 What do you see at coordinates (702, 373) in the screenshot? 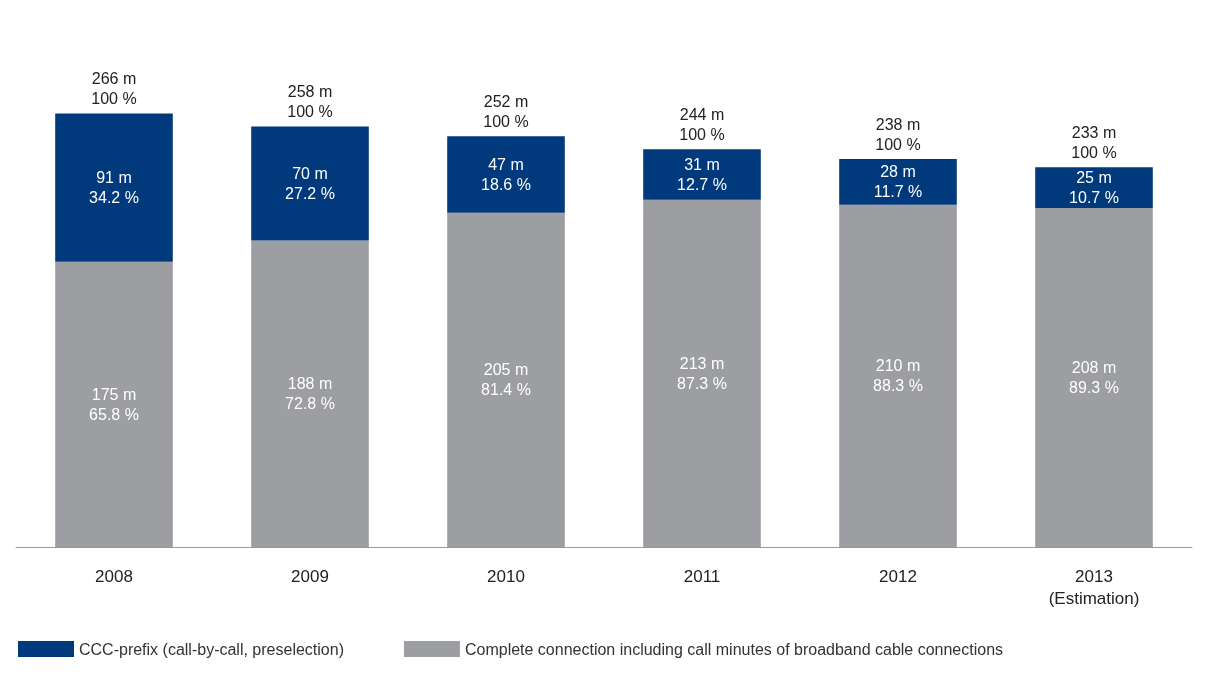
I see `data-label: 213 m 87.3 %` at bounding box center [702, 373].